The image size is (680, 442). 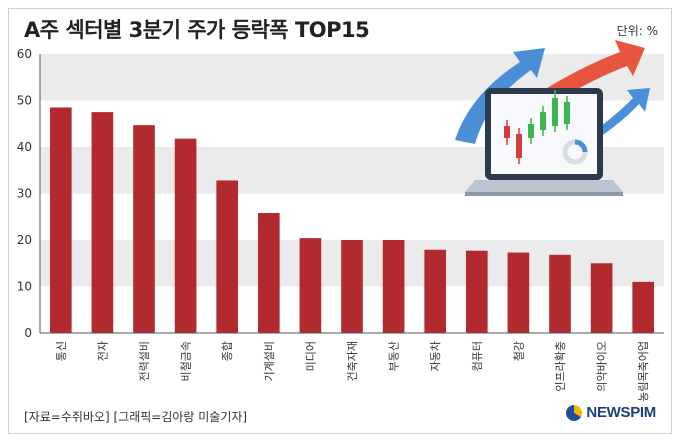 I want to click on x-tick-label: 철강, so click(x=518, y=351).